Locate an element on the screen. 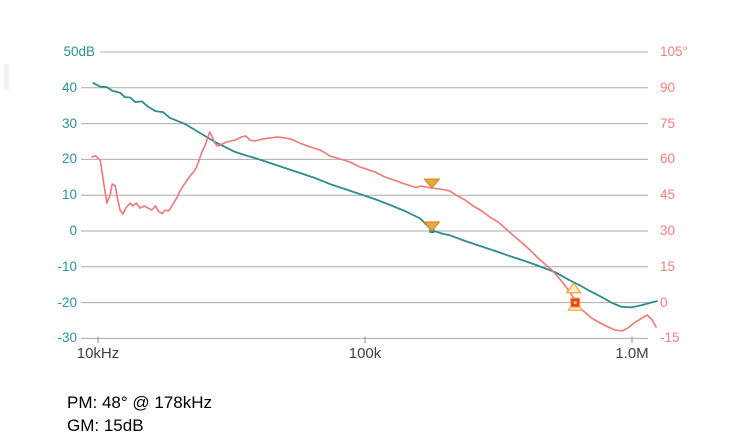  y-right-tick-label: 60 is located at coordinates (668, 159).